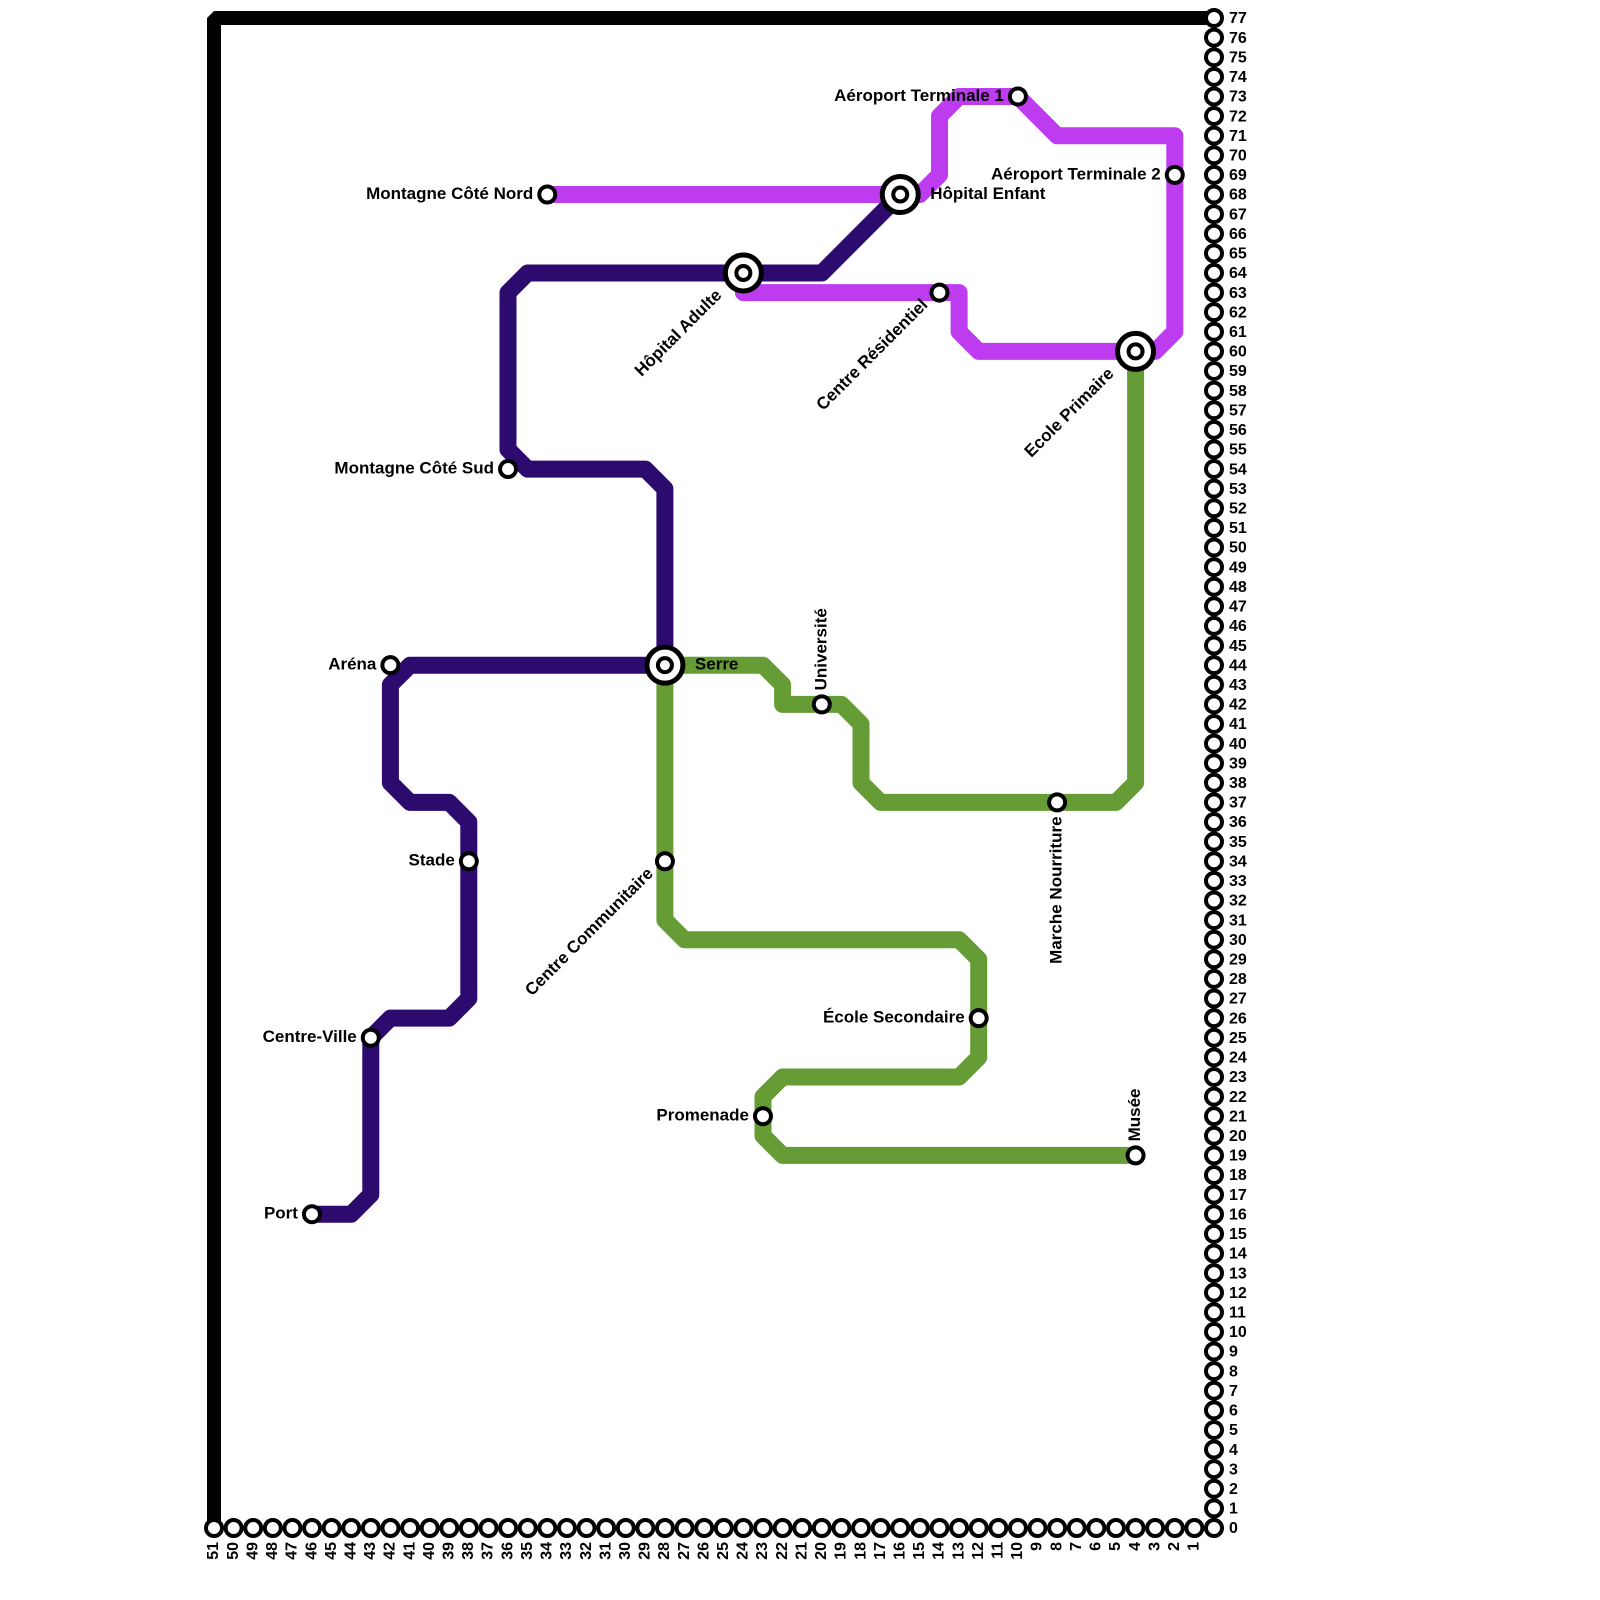 This screenshot has height=1600, width=1600. What do you see at coordinates (1238, 1234) in the screenshot?
I see `axis-label: 15` at bounding box center [1238, 1234].